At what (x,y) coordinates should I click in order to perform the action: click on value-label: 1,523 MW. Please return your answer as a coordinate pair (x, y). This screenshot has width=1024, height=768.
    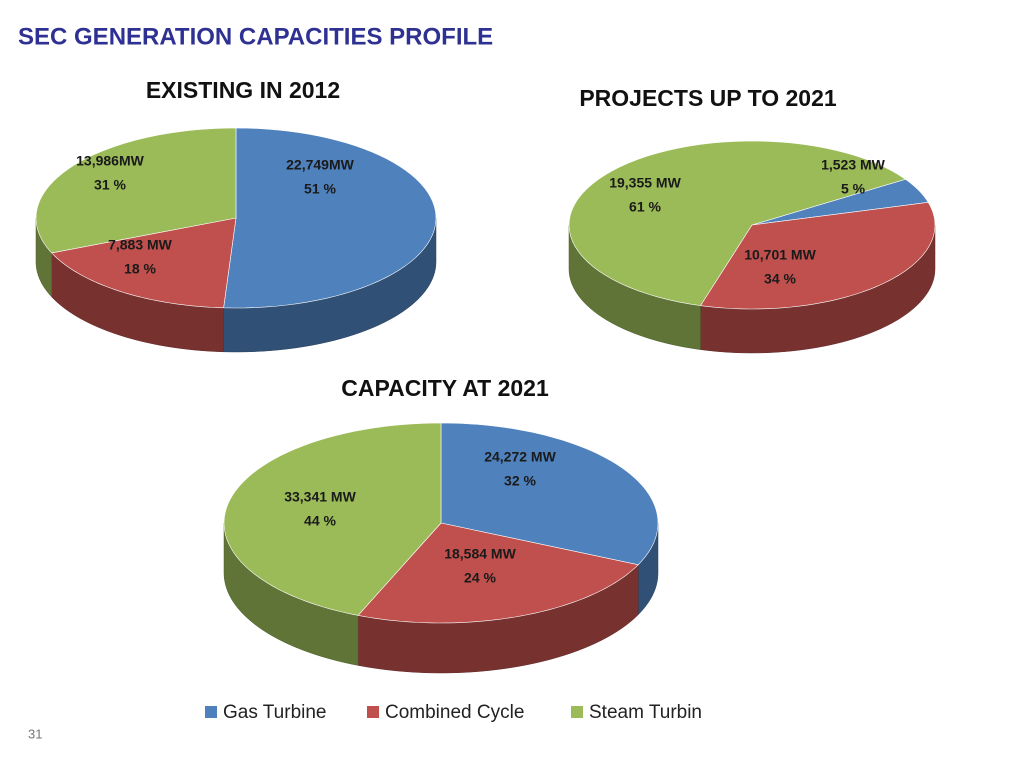
    Looking at the image, I should click on (853, 165).